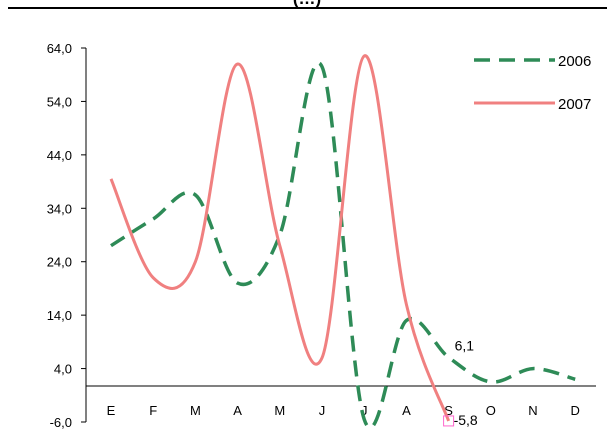 The height and width of the screenshot is (439, 615). Describe the element at coordinates (153, 410) in the screenshot. I see `x-tick-label: F` at that location.